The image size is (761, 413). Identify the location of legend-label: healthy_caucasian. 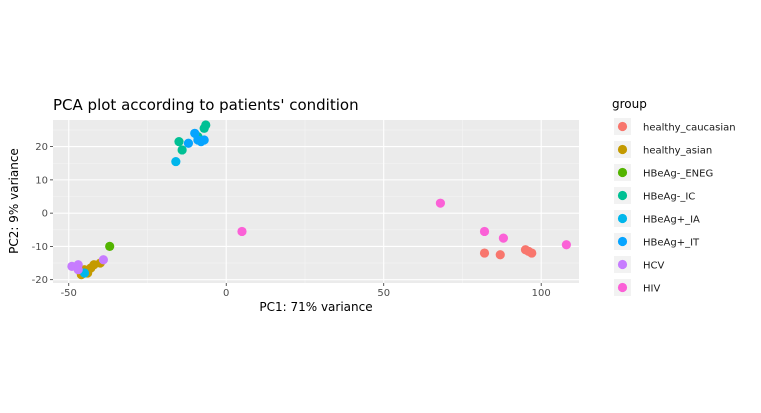
(689, 128).